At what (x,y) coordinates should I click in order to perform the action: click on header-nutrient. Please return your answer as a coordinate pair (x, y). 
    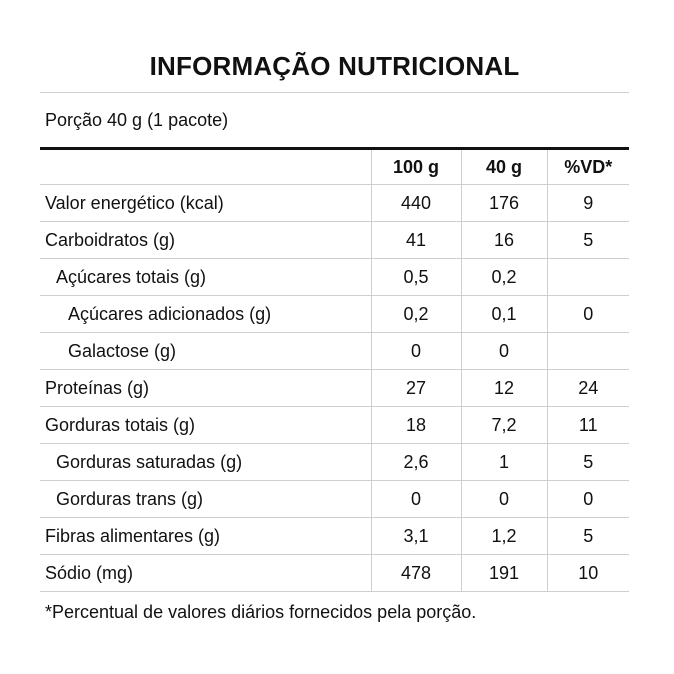
    Looking at the image, I should click on (205, 167).